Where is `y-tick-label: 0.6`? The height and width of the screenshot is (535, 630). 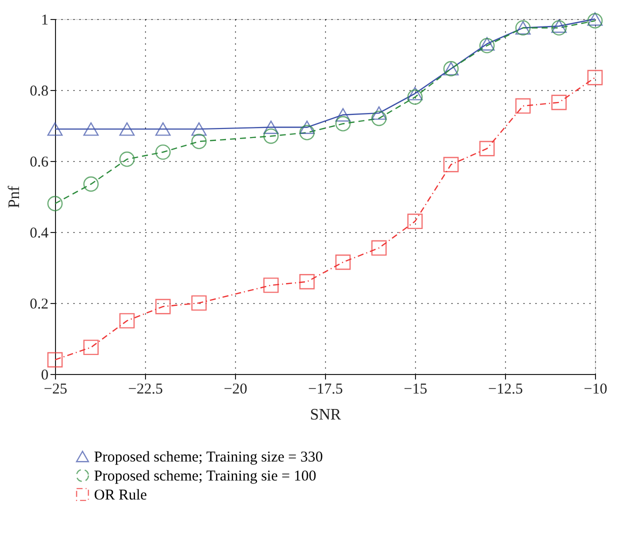 y-tick-label: 0.6 is located at coordinates (39, 162).